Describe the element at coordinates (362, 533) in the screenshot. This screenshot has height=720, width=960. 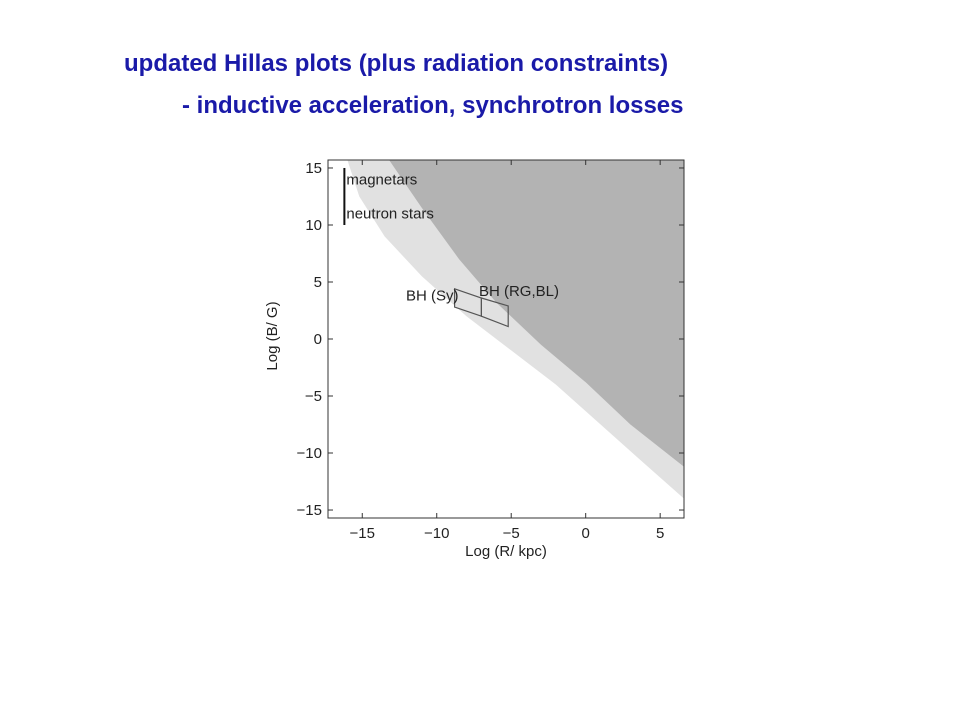
I see `x-tick-label: −15` at that location.